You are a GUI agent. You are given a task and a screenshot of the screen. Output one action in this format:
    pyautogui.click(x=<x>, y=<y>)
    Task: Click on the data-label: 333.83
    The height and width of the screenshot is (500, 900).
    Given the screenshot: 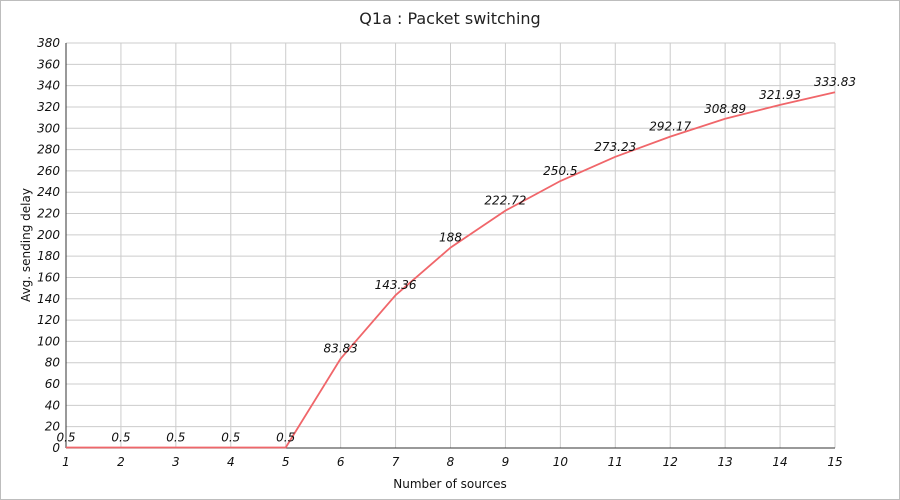 What is the action you would take?
    pyautogui.click(x=835, y=82)
    